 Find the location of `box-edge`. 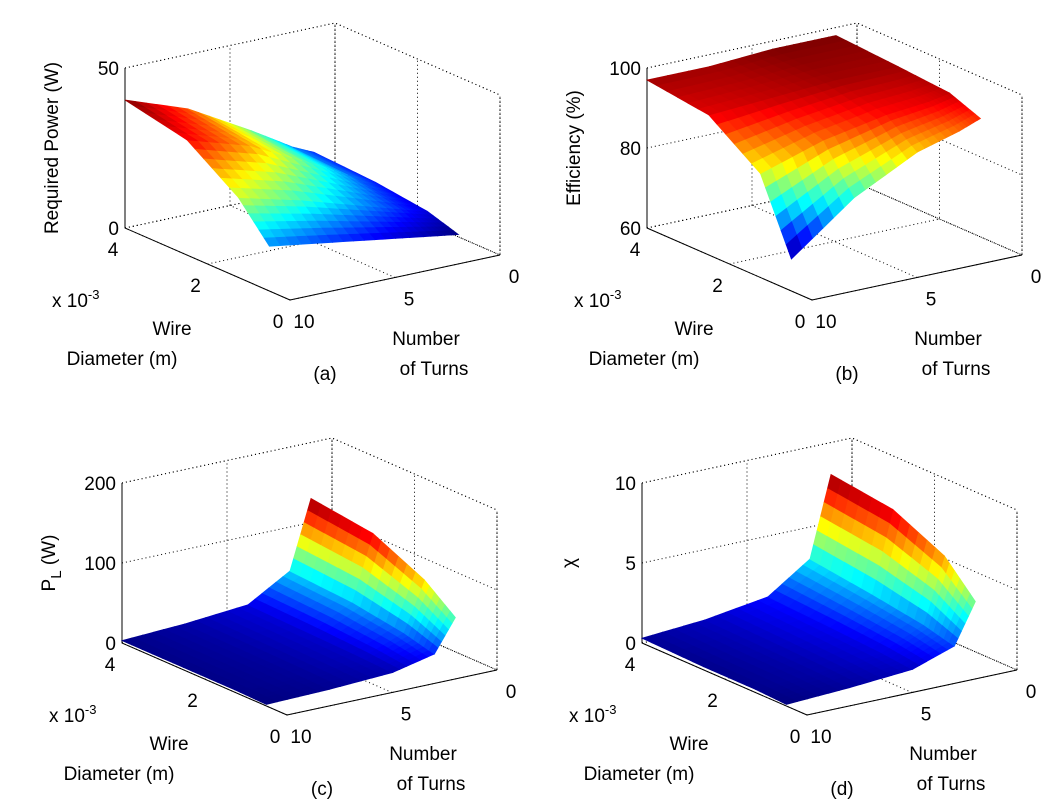

box-edge is located at coordinates (309, 474).